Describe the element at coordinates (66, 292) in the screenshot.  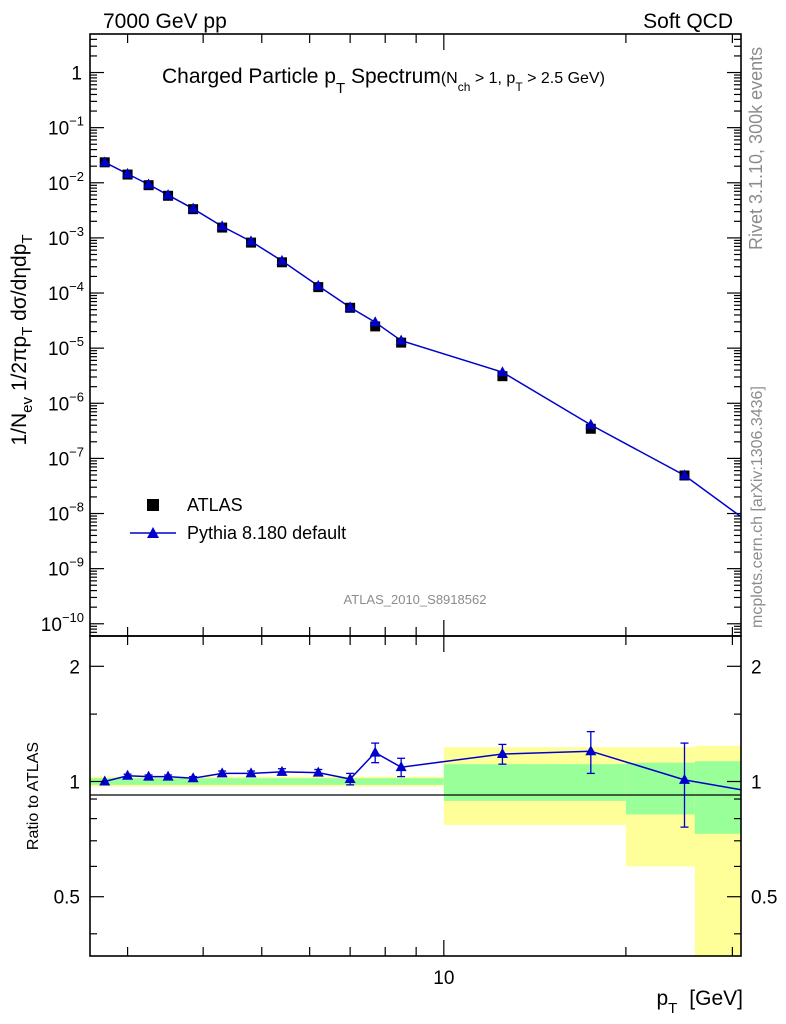
I see `main-y-tick-label: 10⁻⁴` at that location.